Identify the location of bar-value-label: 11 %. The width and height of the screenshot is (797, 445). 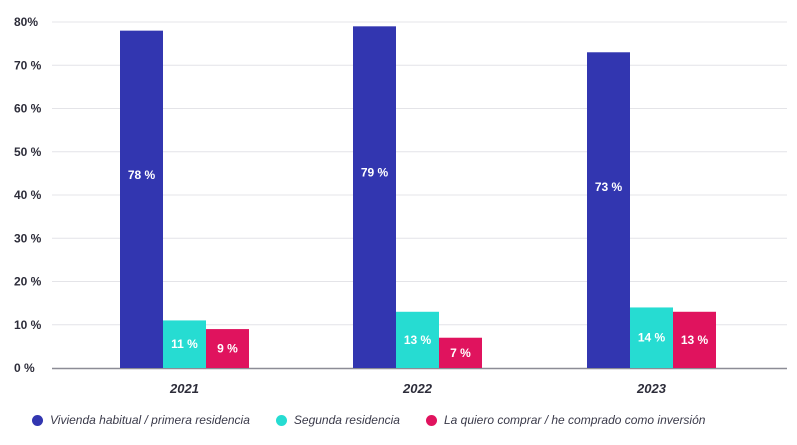
(184, 344).